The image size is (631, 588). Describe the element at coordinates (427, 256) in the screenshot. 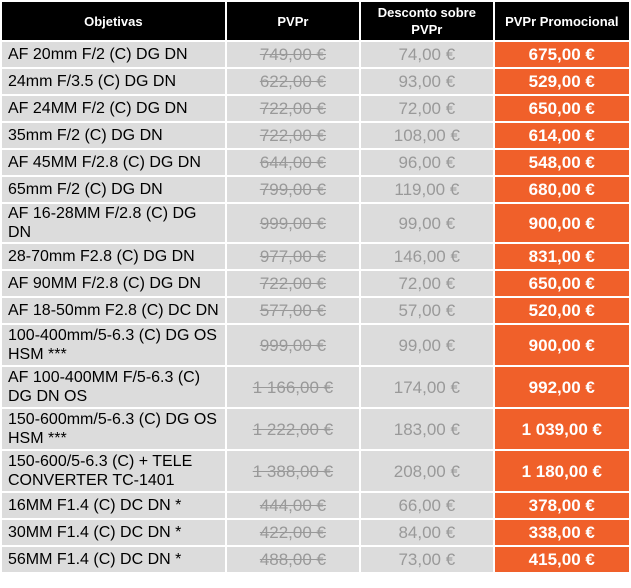

I see `discount-value: 146,00 €` at that location.